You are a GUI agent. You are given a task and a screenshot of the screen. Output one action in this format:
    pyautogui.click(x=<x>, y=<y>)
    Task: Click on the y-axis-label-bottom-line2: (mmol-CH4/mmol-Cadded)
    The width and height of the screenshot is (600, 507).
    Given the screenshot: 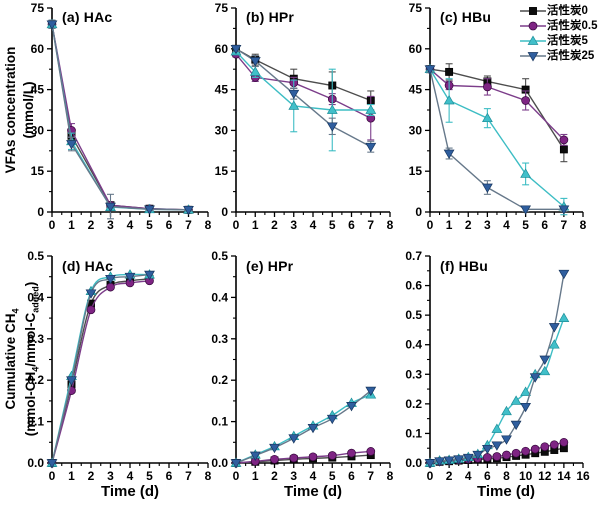 What is the action you would take?
    pyautogui.click(x=32, y=359)
    